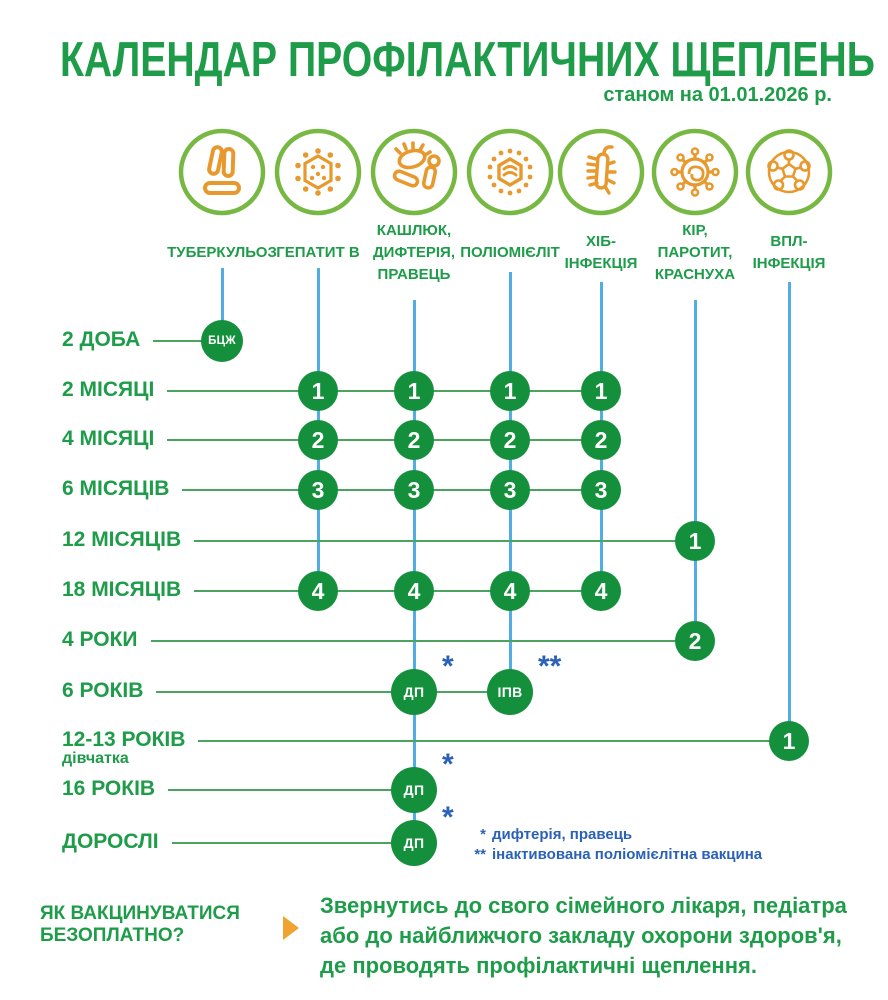 The width and height of the screenshot is (888, 1000). Describe the element at coordinates (695, 252) in the screenshot. I see `disease-label-measles-mumps-rubella: КІР, ПАРОТИТ, КРАСНУХА` at that location.